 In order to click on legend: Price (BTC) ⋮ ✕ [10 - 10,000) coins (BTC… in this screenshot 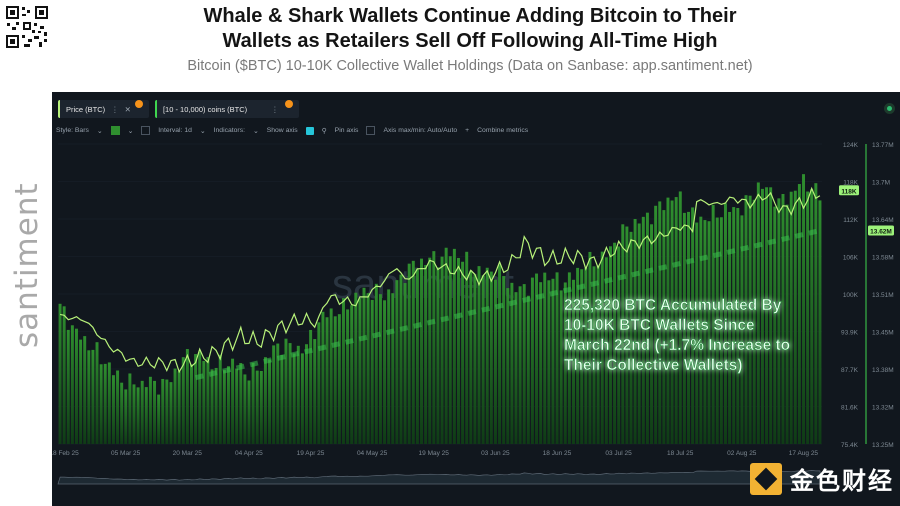, I will do `click(178, 109)`.